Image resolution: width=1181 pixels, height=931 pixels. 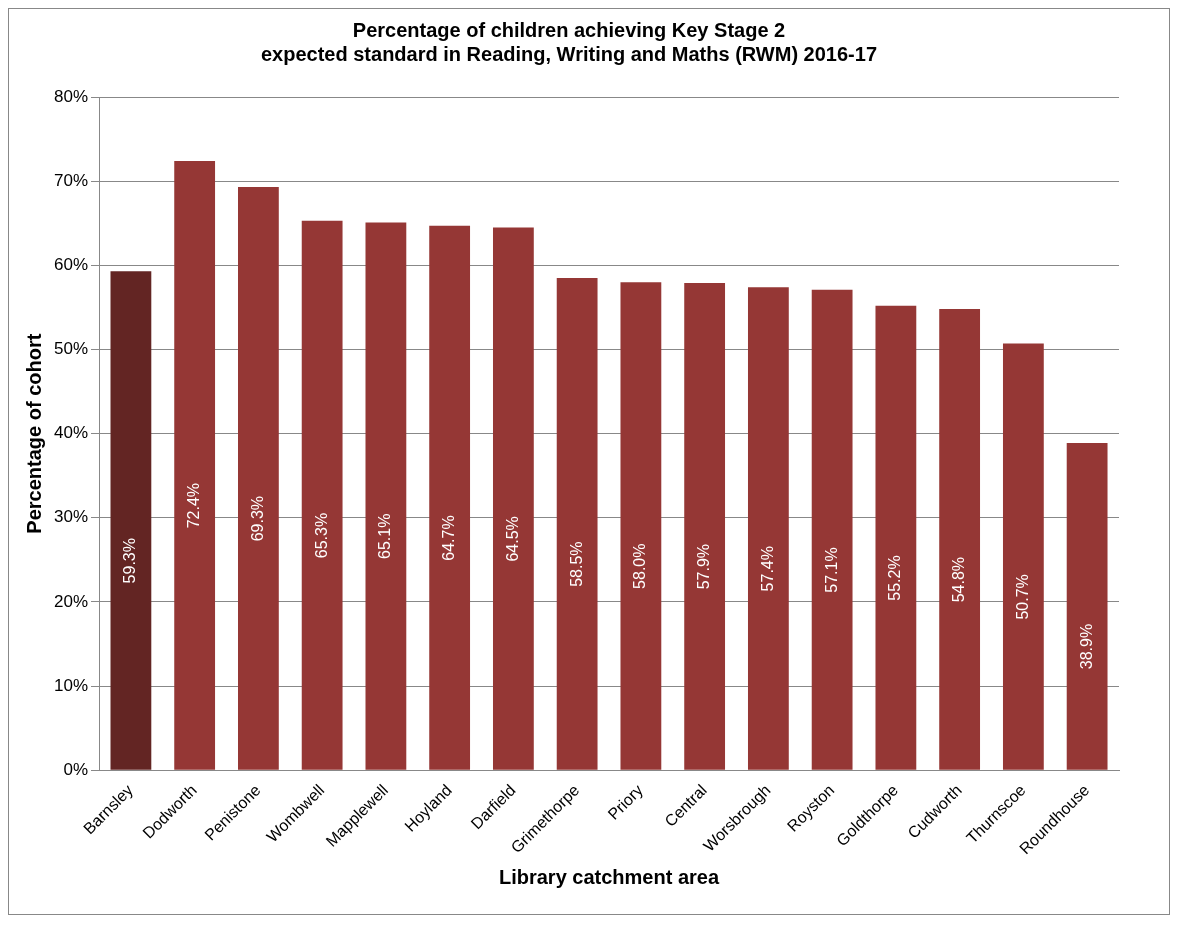 I want to click on data-label: 57.4%, so click(x=767, y=569).